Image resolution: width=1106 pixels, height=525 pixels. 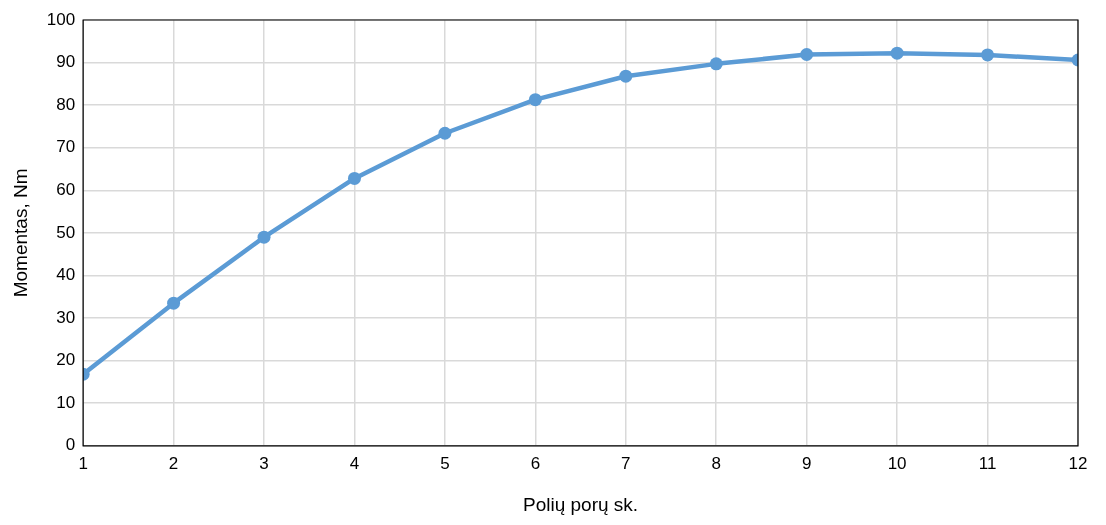 What do you see at coordinates (66, 360) in the screenshot?
I see `y-tick-label: 20` at bounding box center [66, 360].